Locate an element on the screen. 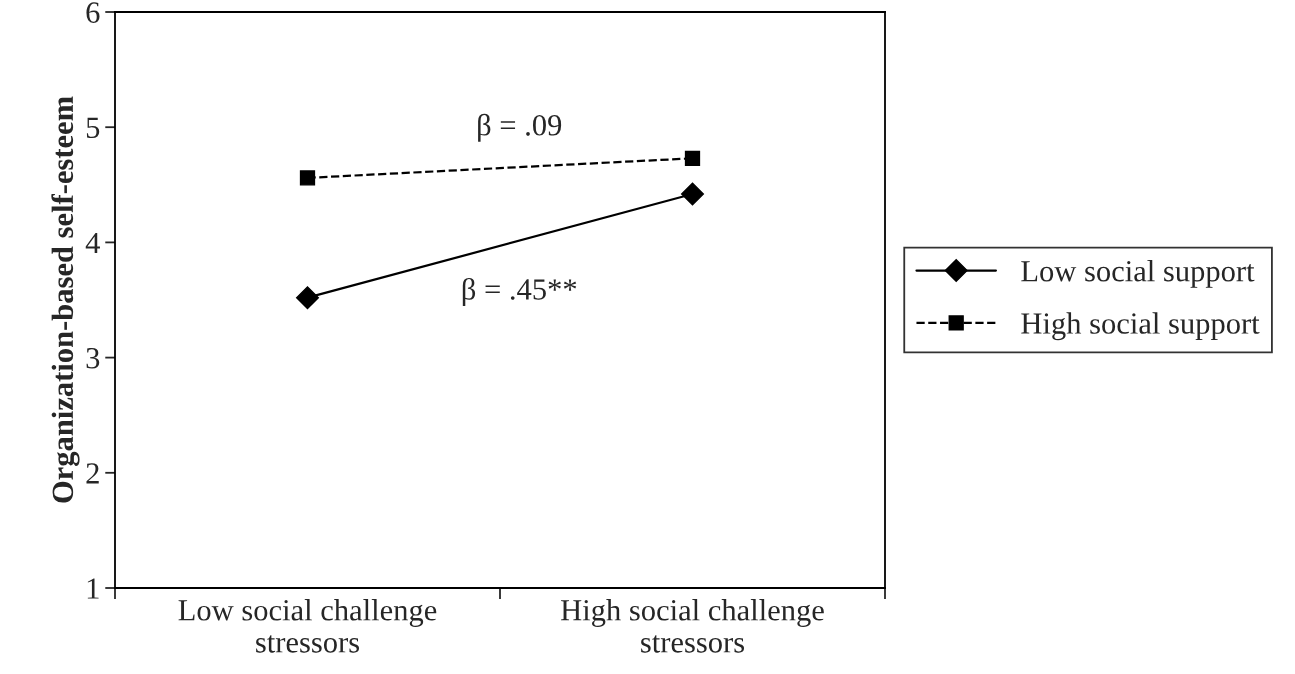 The width and height of the screenshot is (1295, 674). legend-label: High social support is located at coordinates (1140, 326).